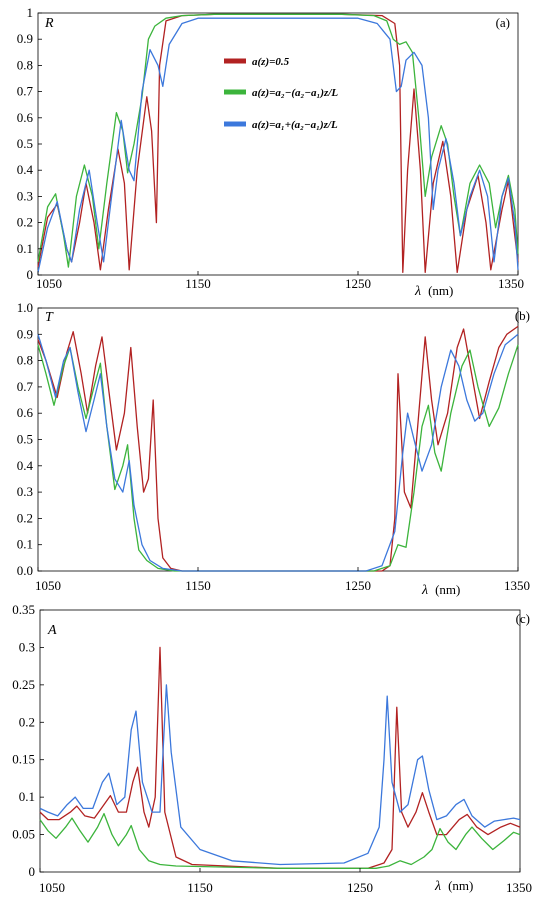 This screenshot has height=902, width=550. What do you see at coordinates (25, 169) in the screenshot?
I see `panel-a-ytick-label: 0.4` at bounding box center [25, 169].